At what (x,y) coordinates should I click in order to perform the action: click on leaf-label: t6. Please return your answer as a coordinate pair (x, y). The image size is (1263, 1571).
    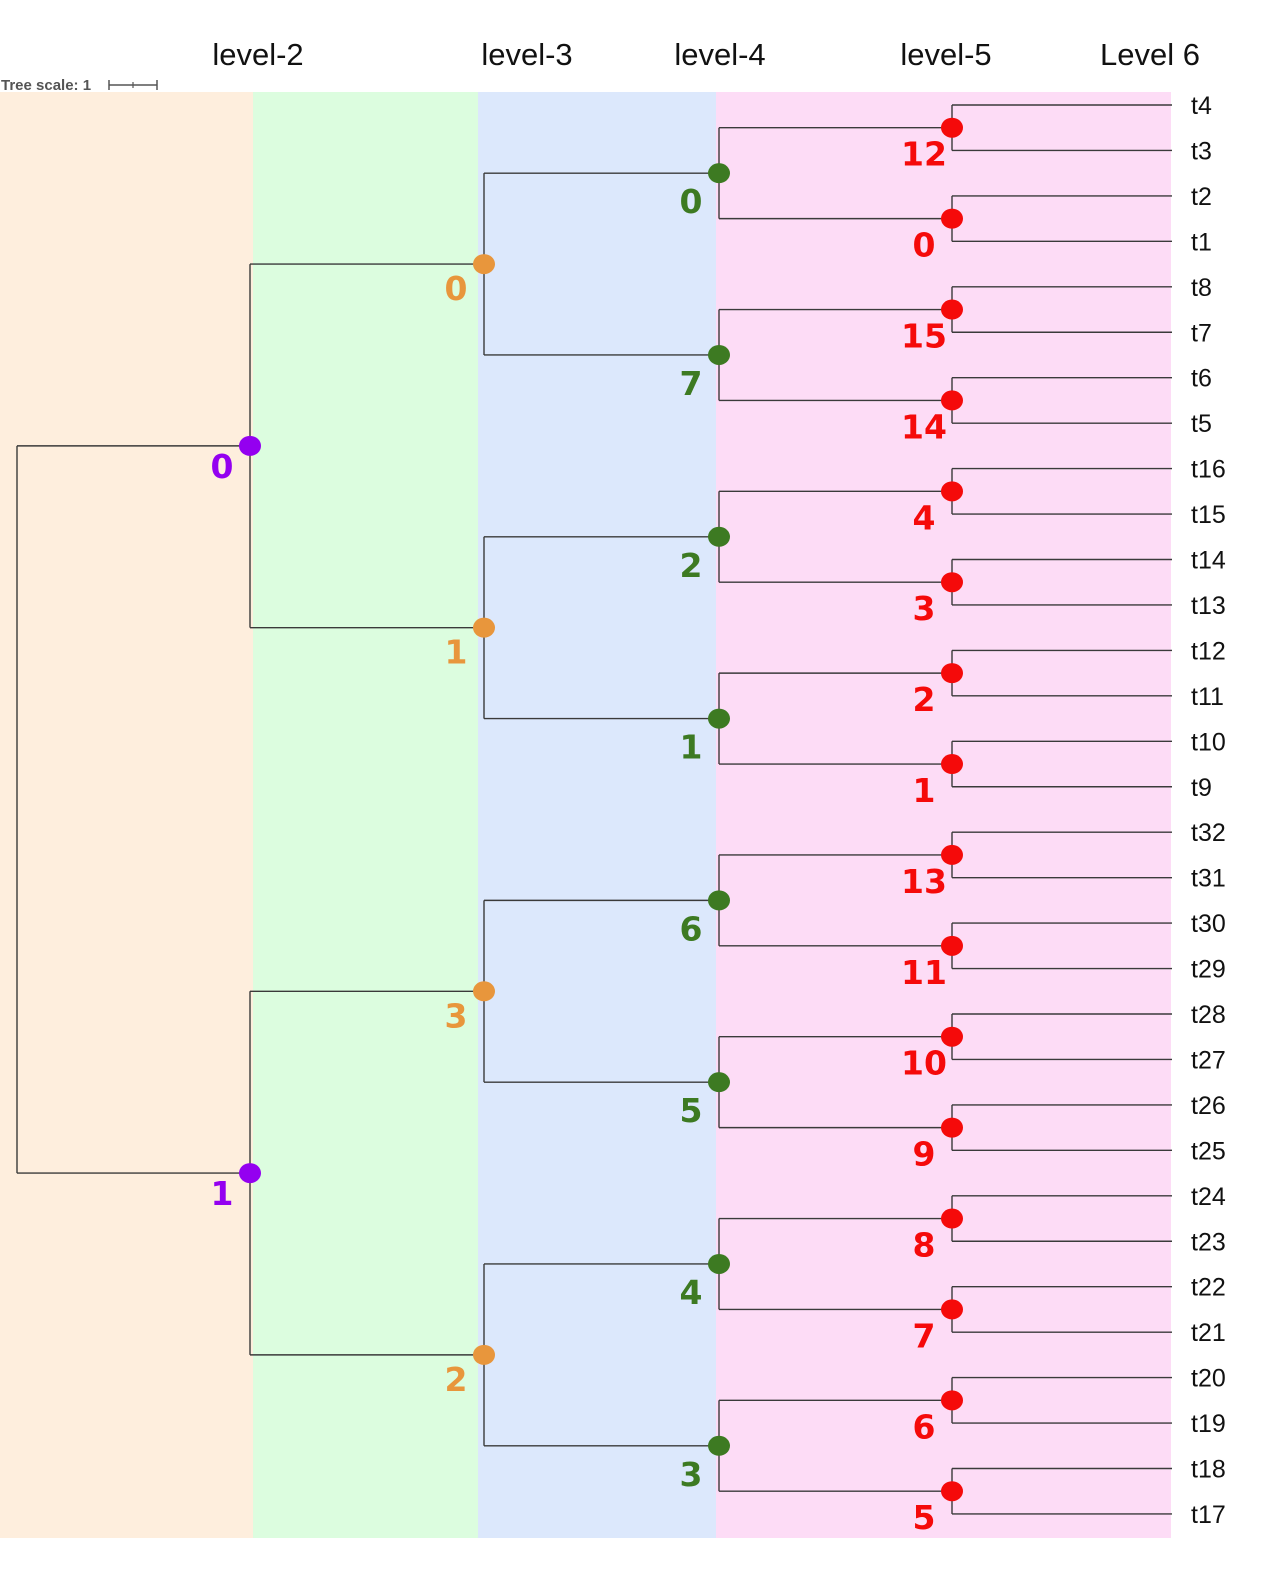
    Looking at the image, I should click on (1201, 379).